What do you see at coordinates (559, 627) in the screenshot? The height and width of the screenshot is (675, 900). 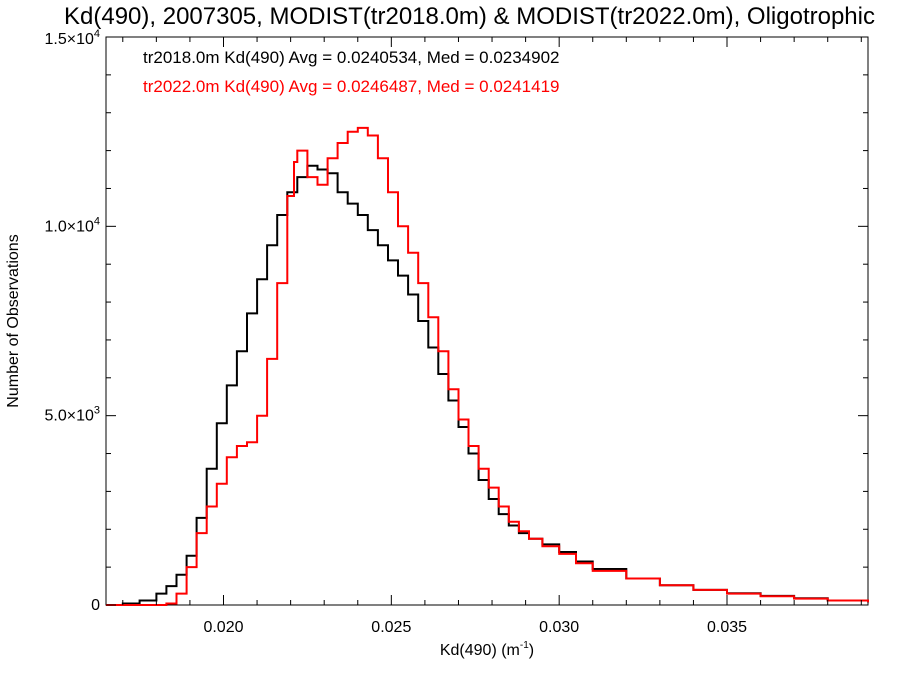 I see `x-tick-label: 0.030` at bounding box center [559, 627].